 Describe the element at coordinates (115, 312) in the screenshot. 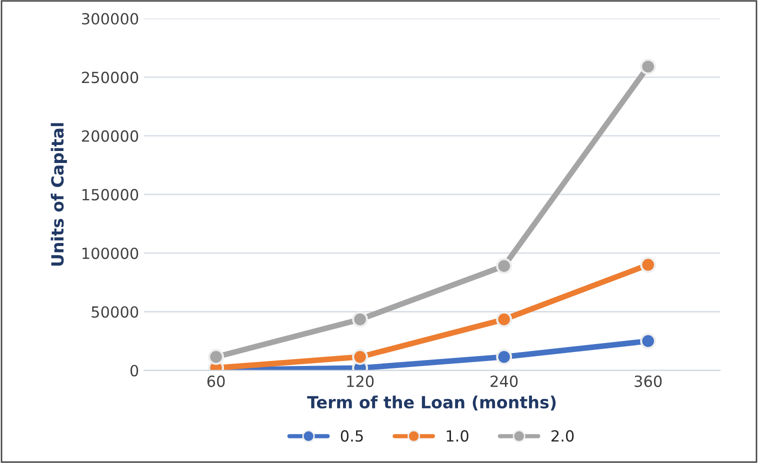

I see `y-tick-label: 50000` at that location.